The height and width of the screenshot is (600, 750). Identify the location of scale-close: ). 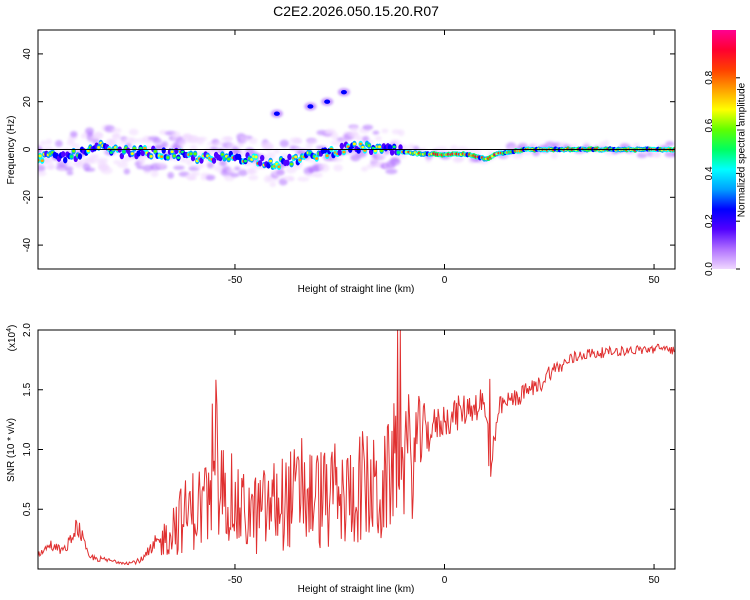
(12, 326).